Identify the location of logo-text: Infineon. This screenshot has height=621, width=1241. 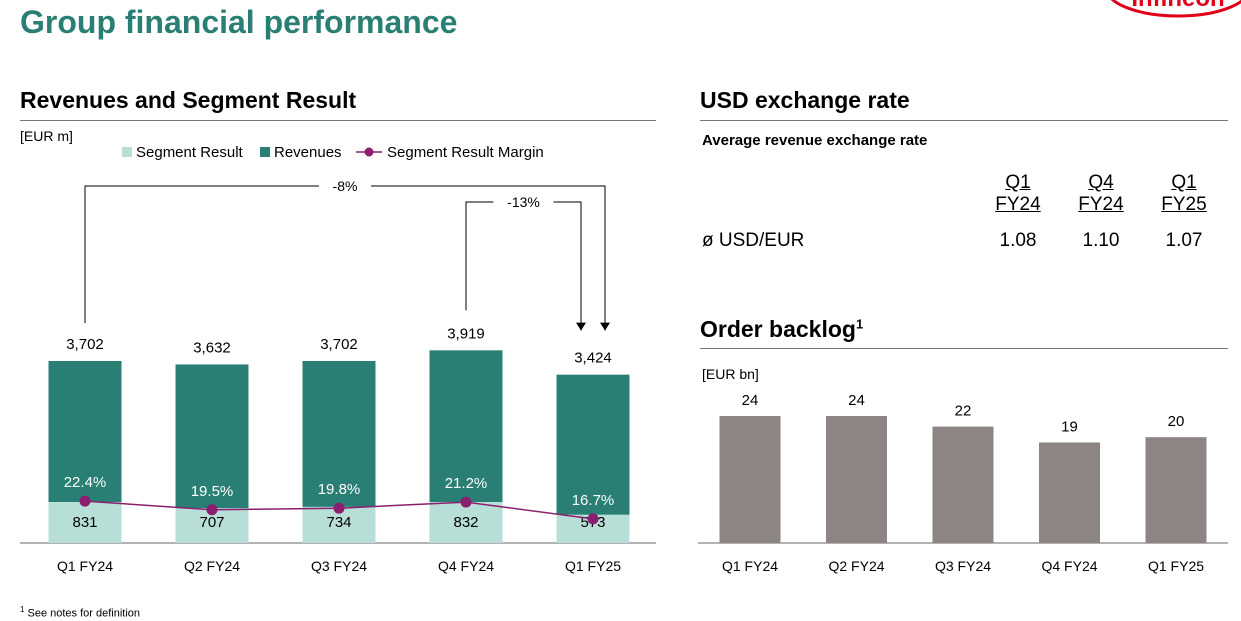
(1177, 6).